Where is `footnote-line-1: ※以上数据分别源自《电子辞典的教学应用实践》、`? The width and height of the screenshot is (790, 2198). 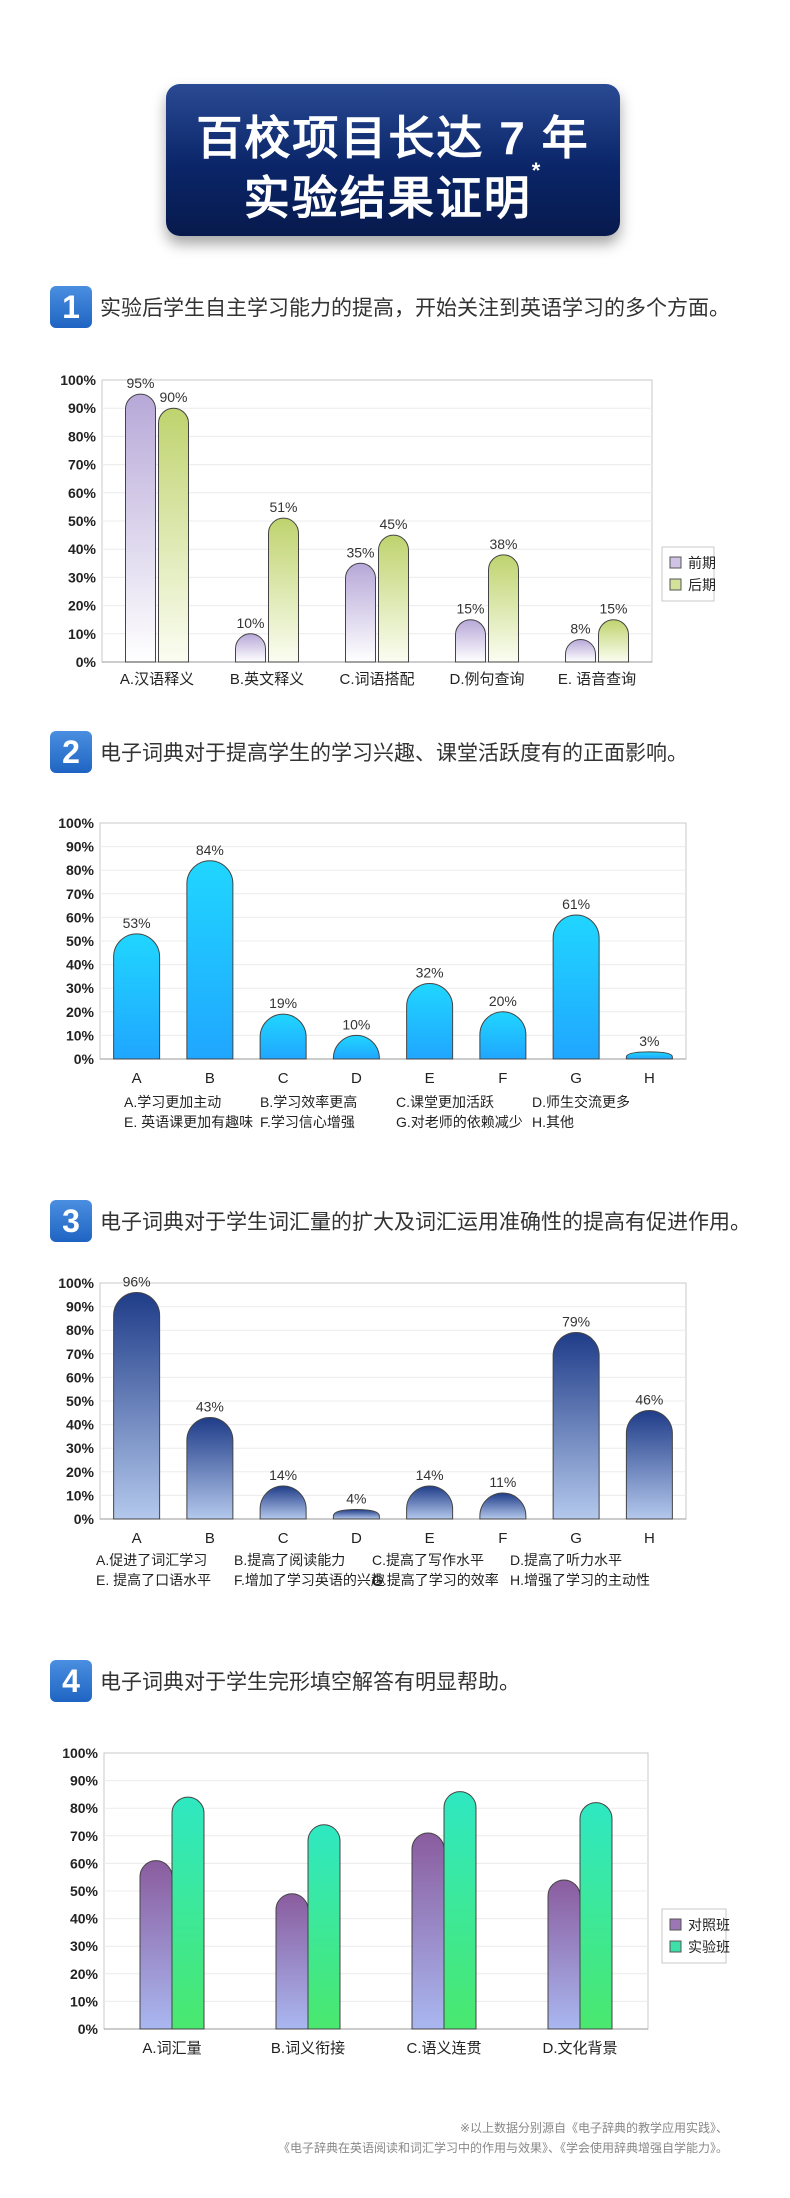
footnote-line-1: ※以上数据分别源自《电子辞典的教学应用实践》、 is located at coordinates (593, 2128).